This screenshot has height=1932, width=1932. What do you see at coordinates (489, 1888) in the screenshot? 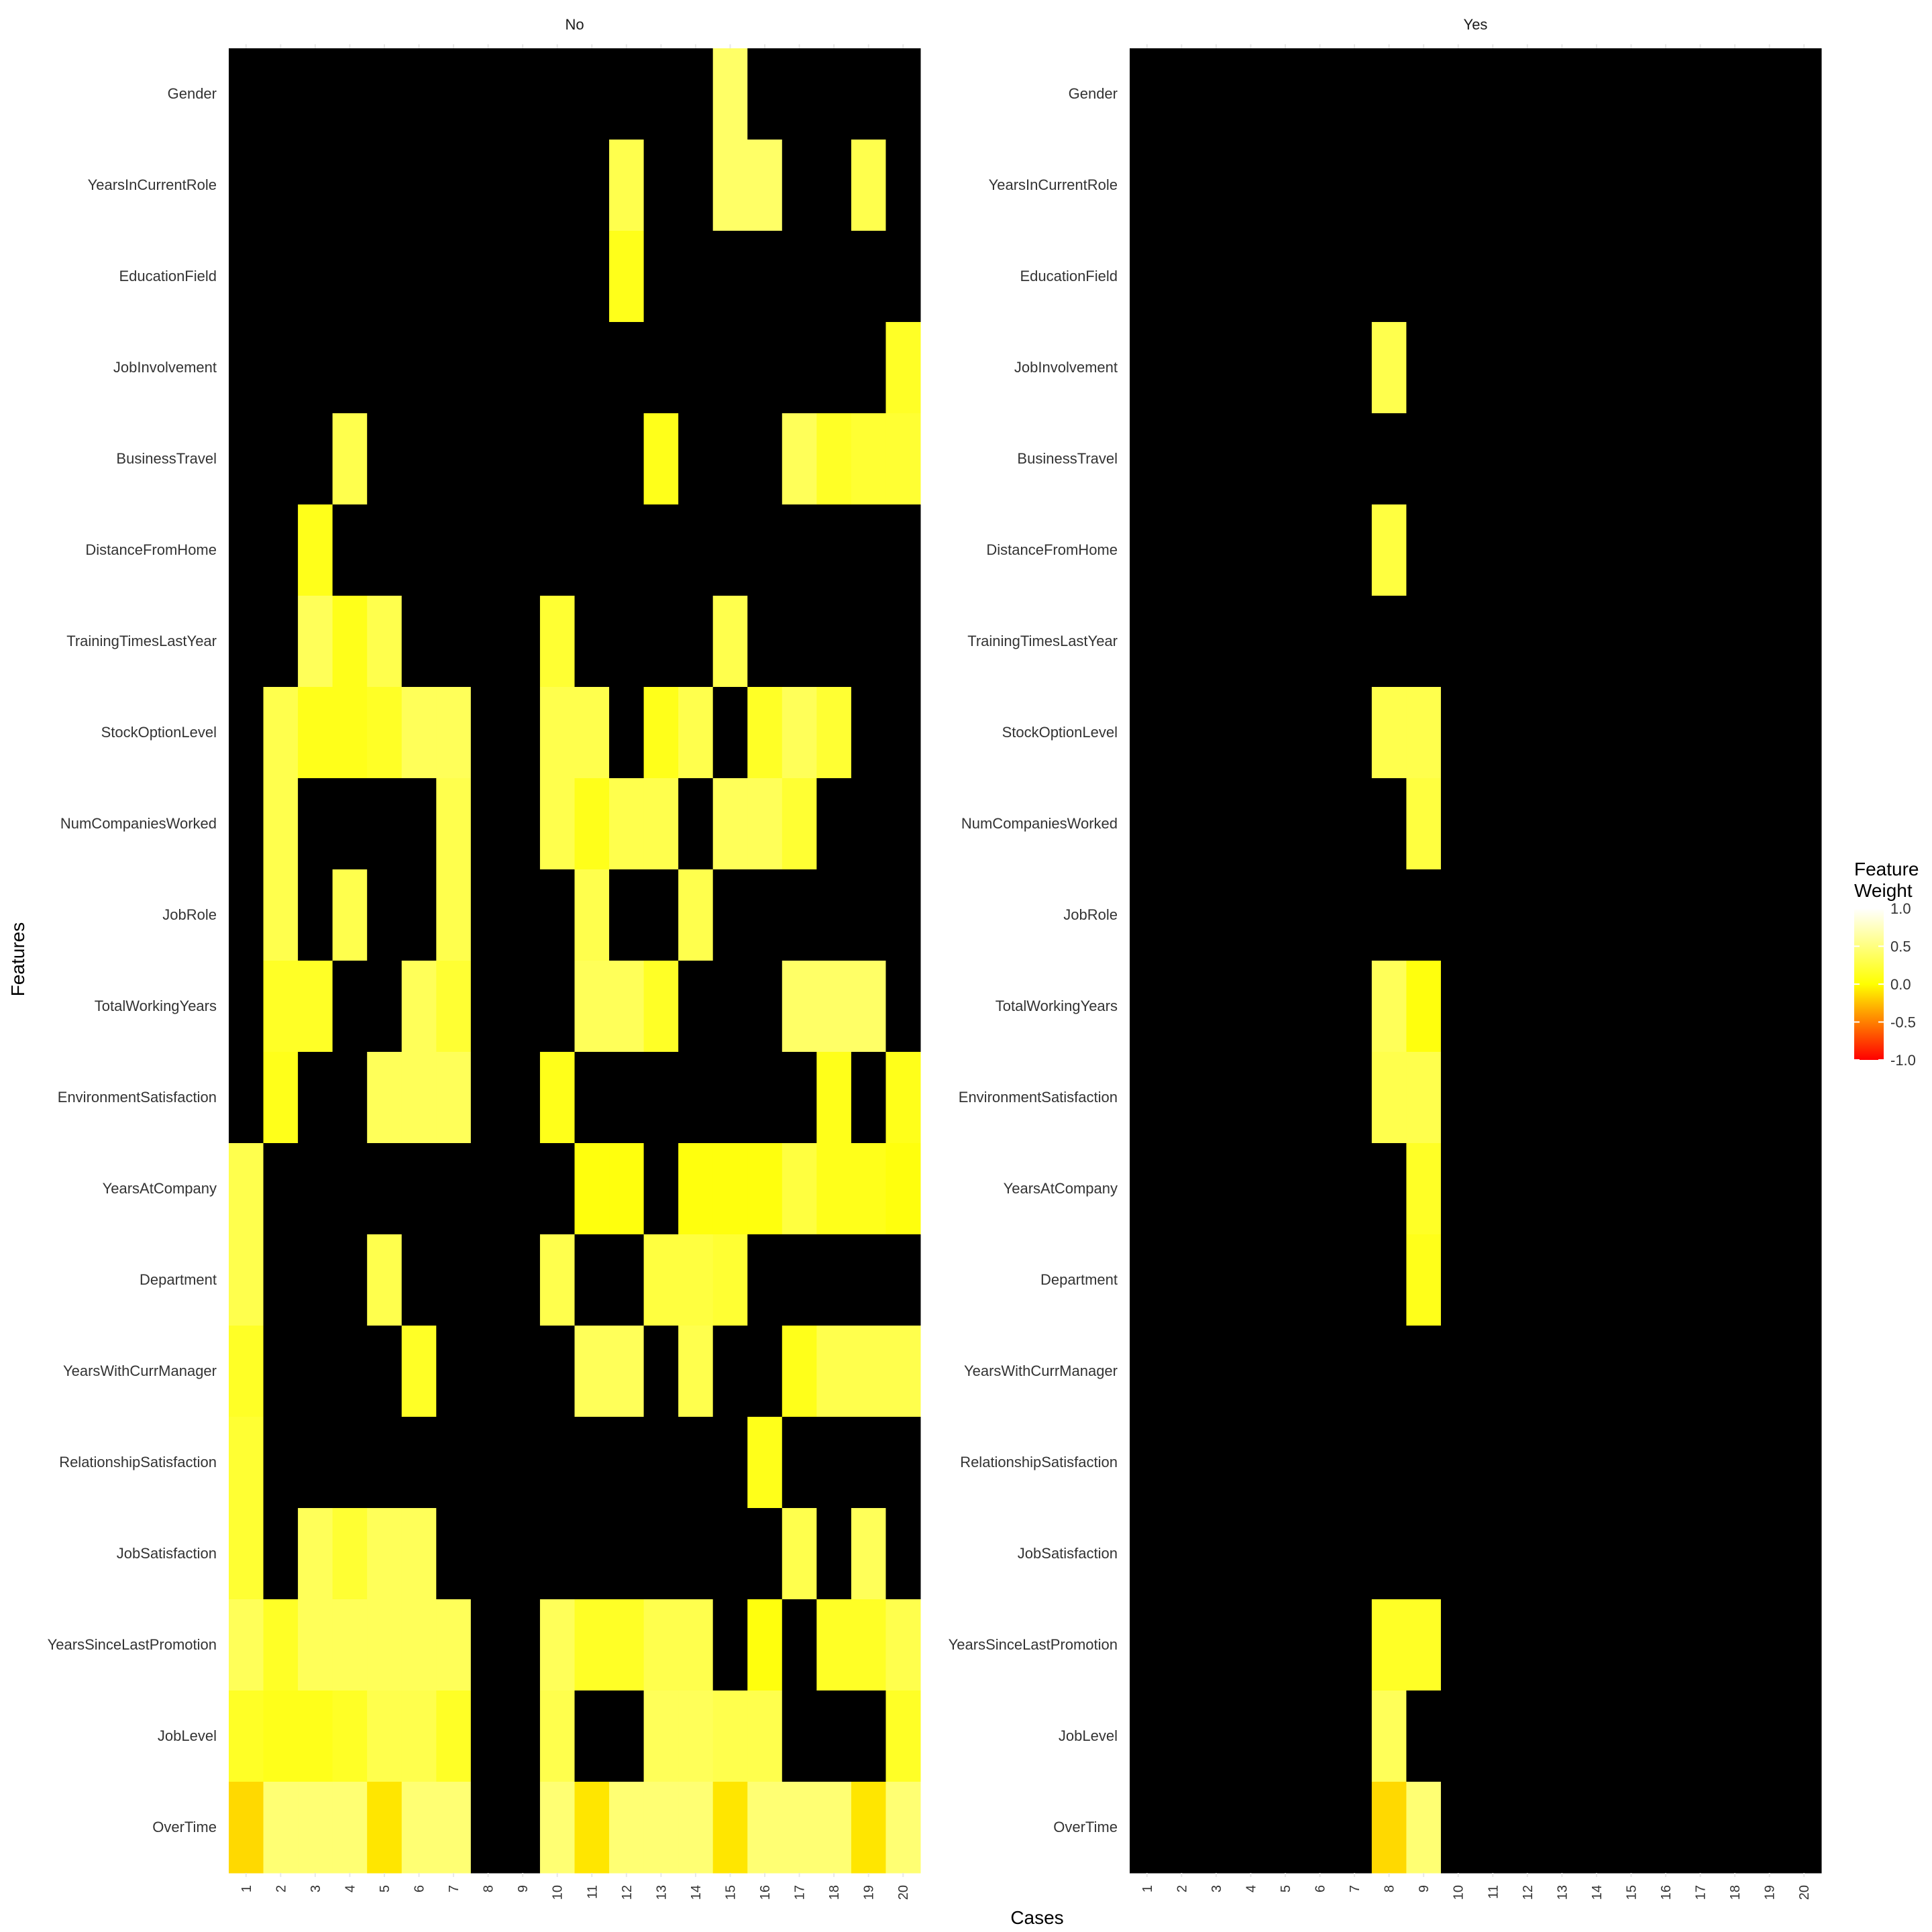
I see `x-tick-label: 8` at bounding box center [489, 1888].